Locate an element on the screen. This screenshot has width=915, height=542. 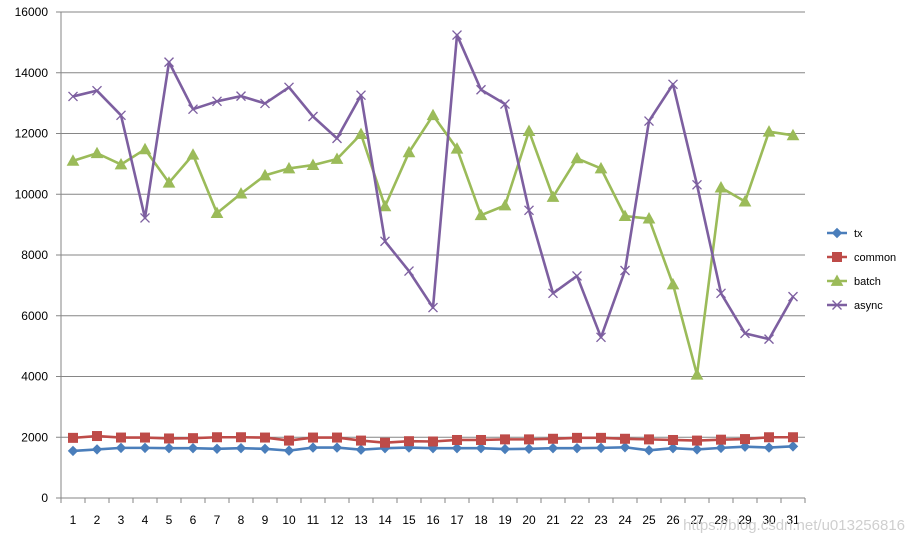
legend: tx common batch async is located at coordinates (861, 269).